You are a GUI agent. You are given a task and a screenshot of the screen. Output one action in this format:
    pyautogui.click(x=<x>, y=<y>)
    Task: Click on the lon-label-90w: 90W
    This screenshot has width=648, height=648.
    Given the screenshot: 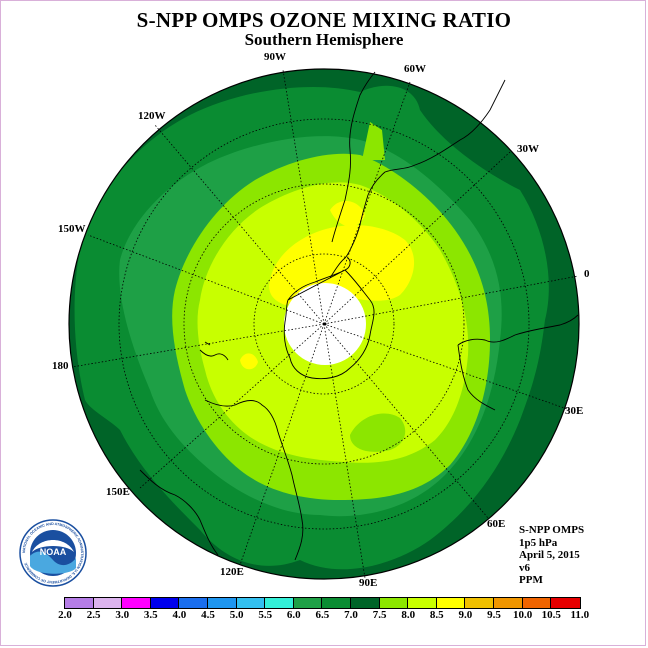 What is the action you would take?
    pyautogui.click(x=275, y=57)
    